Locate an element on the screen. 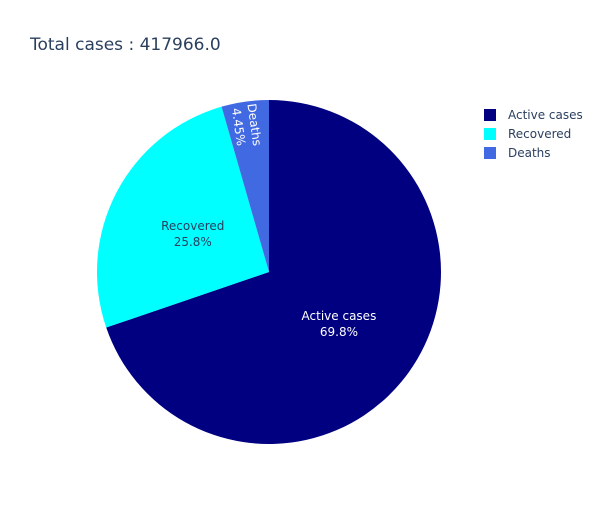  slice-label-percent: 25.8% is located at coordinates (193, 242).